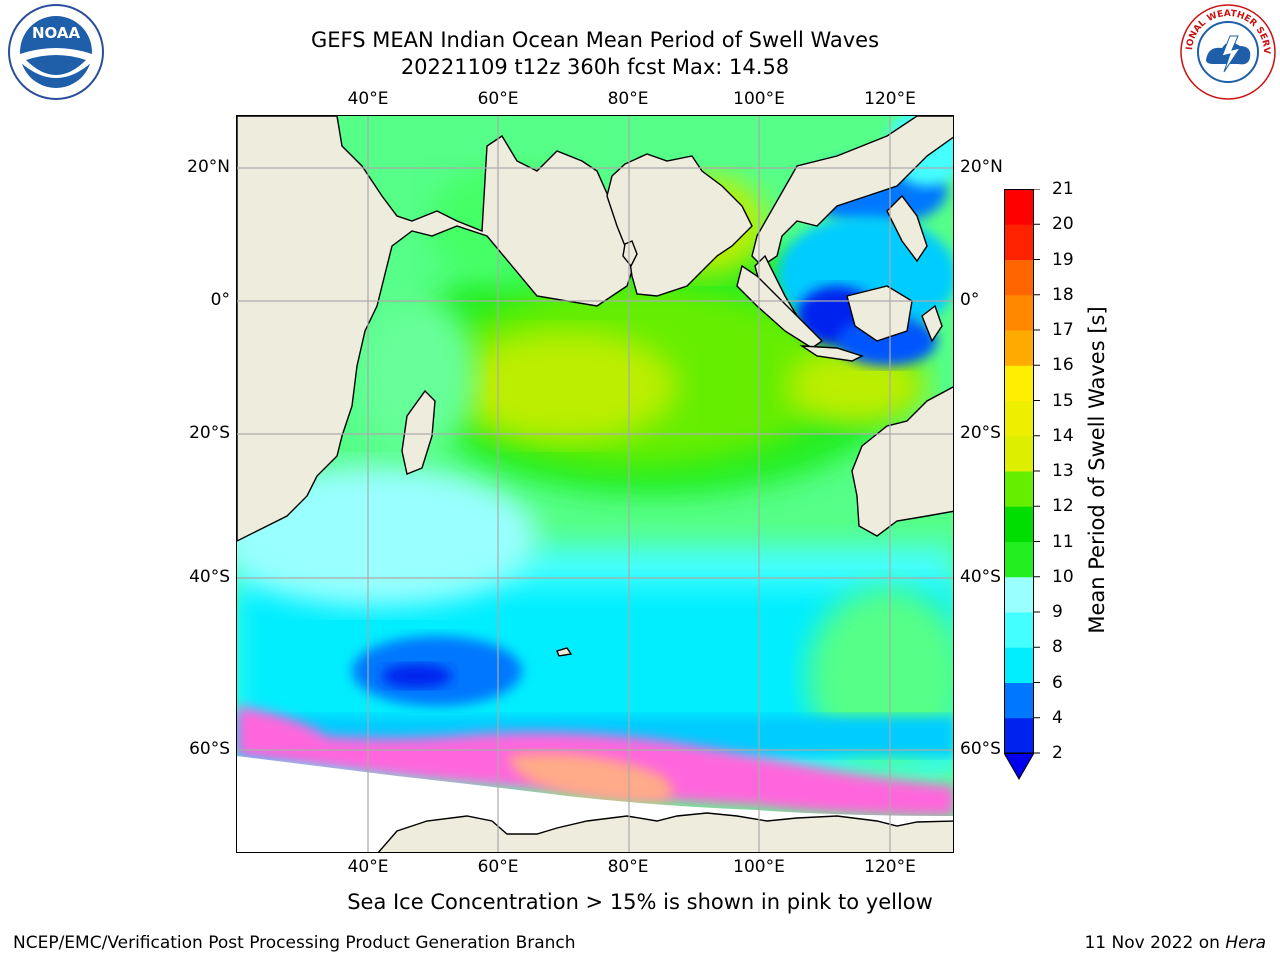  I want to click on colorbar, so click(1033, 490).